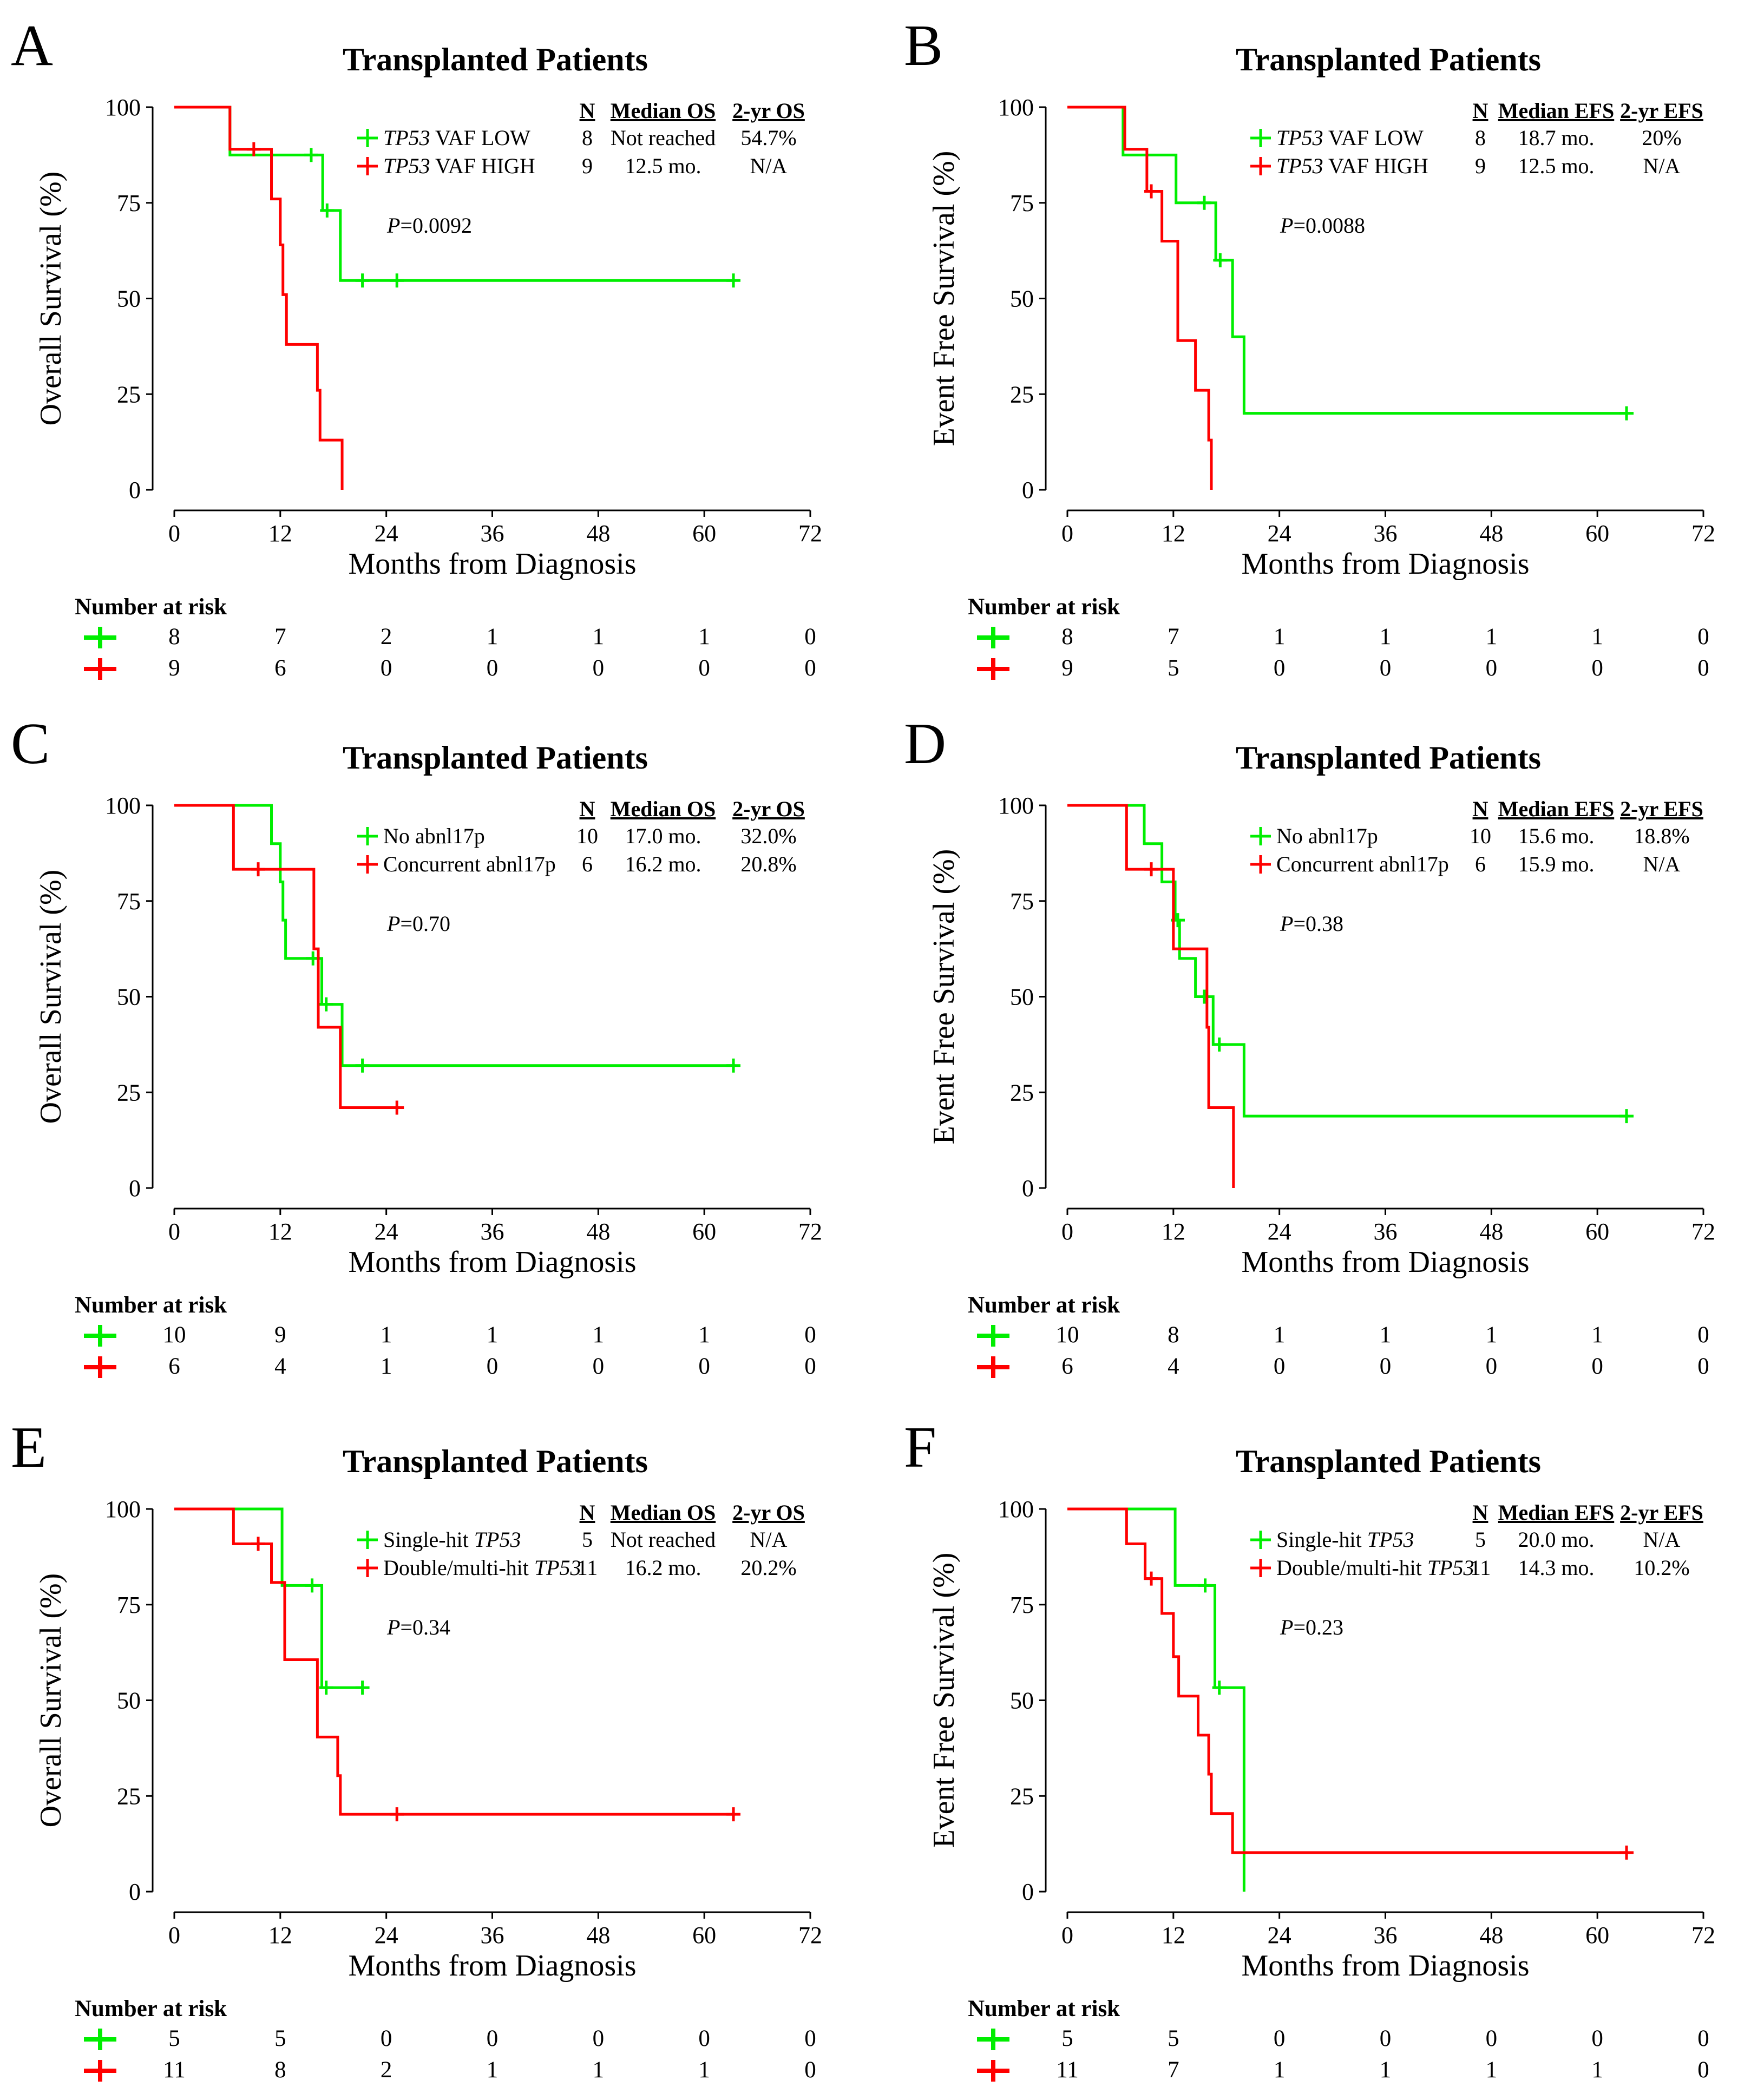 This screenshot has height=2100, width=1764. Describe the element at coordinates (1312, 923) in the screenshot. I see `p-value: P=0.38` at that location.